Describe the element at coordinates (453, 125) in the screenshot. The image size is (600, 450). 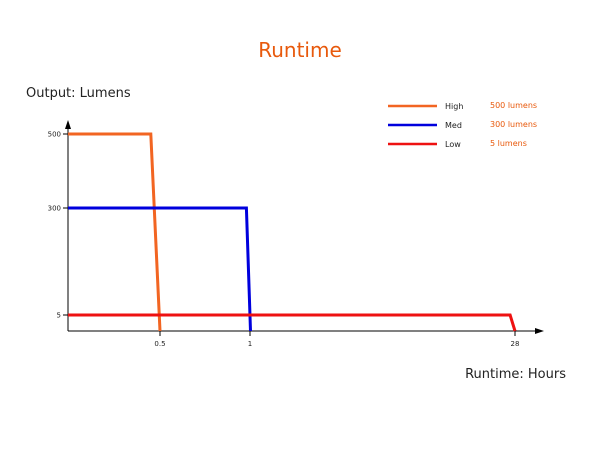
I see `legend-label: Med` at that location.